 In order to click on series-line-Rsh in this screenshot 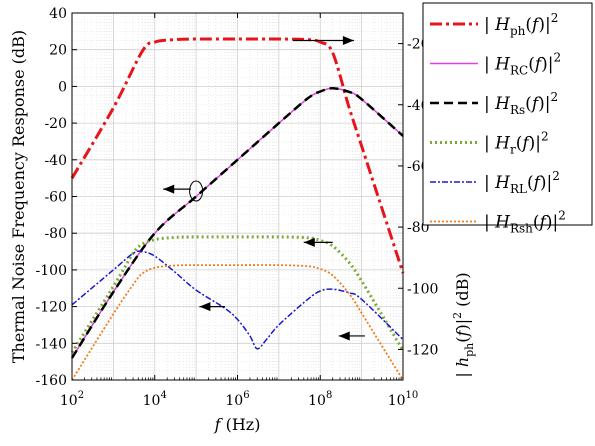, I will do `click(237, 322)`.